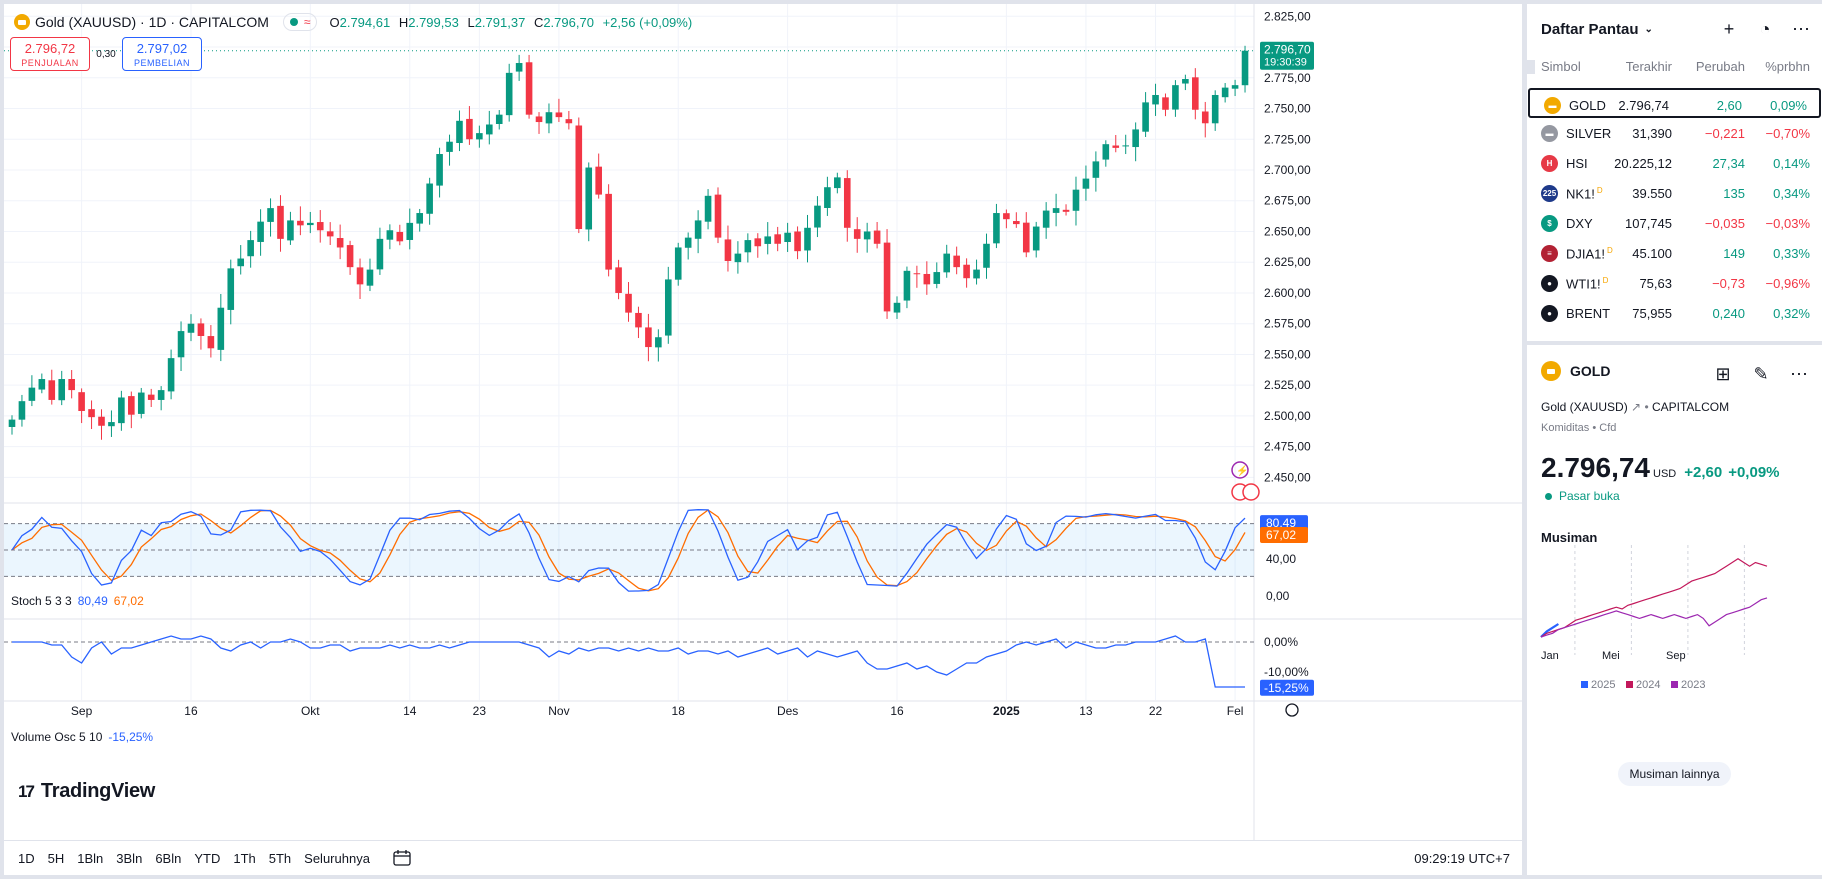 Image resolution: width=1822 pixels, height=879 pixels. Describe the element at coordinates (1648, 685) in the screenshot. I see `seasonal-legend-label: 2024` at that location.